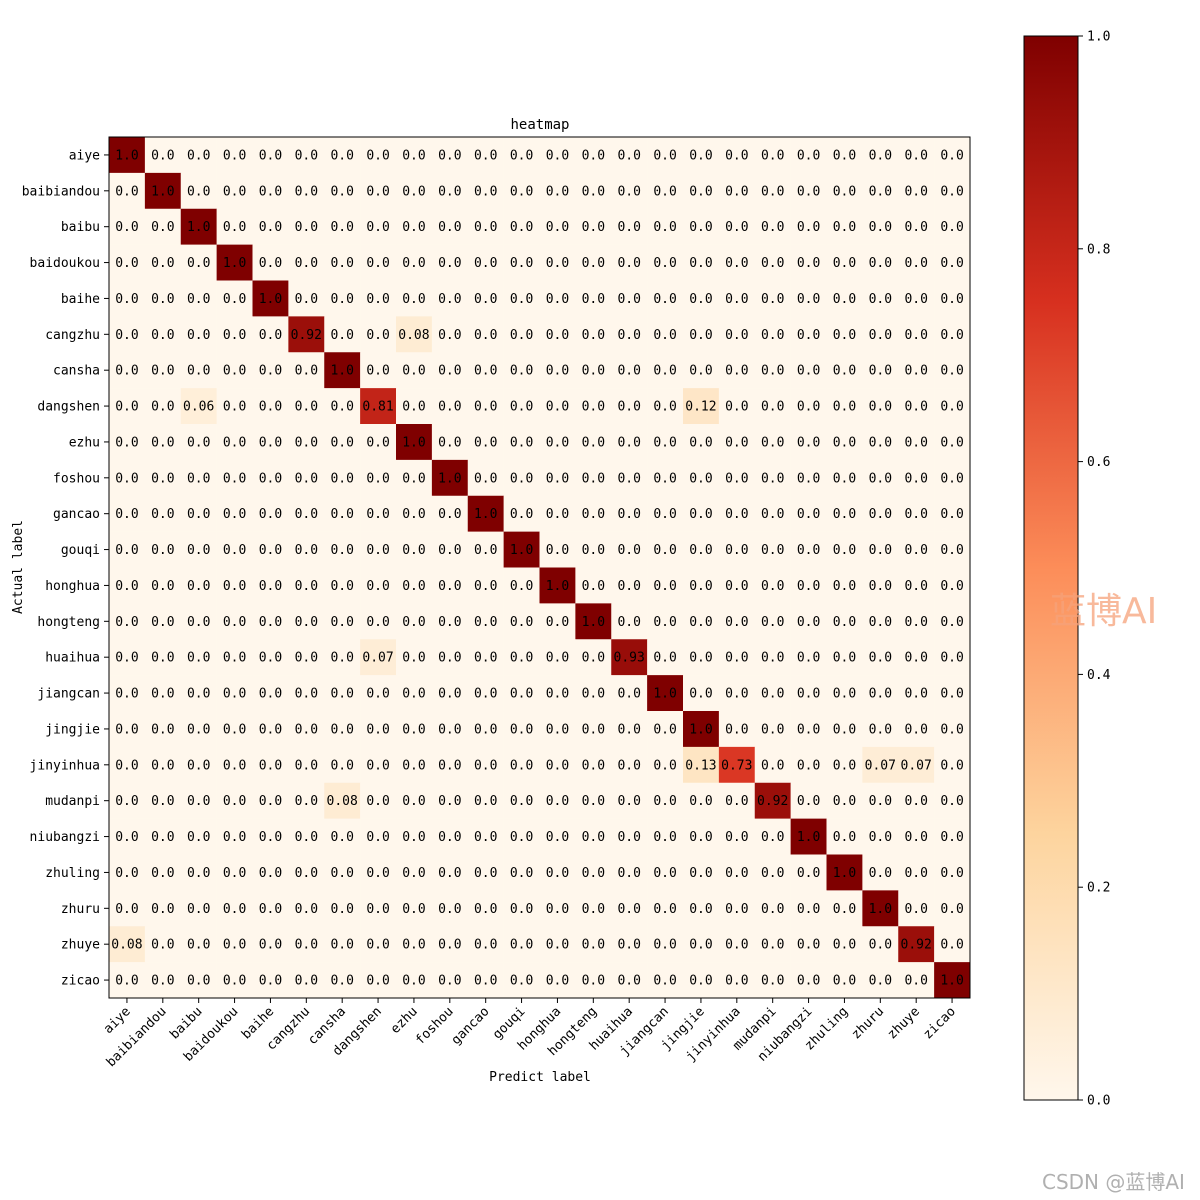 Image resolution: width=1200 pixels, height=1200 pixels. I want to click on y-tick-label: niubangzi, so click(65, 837).